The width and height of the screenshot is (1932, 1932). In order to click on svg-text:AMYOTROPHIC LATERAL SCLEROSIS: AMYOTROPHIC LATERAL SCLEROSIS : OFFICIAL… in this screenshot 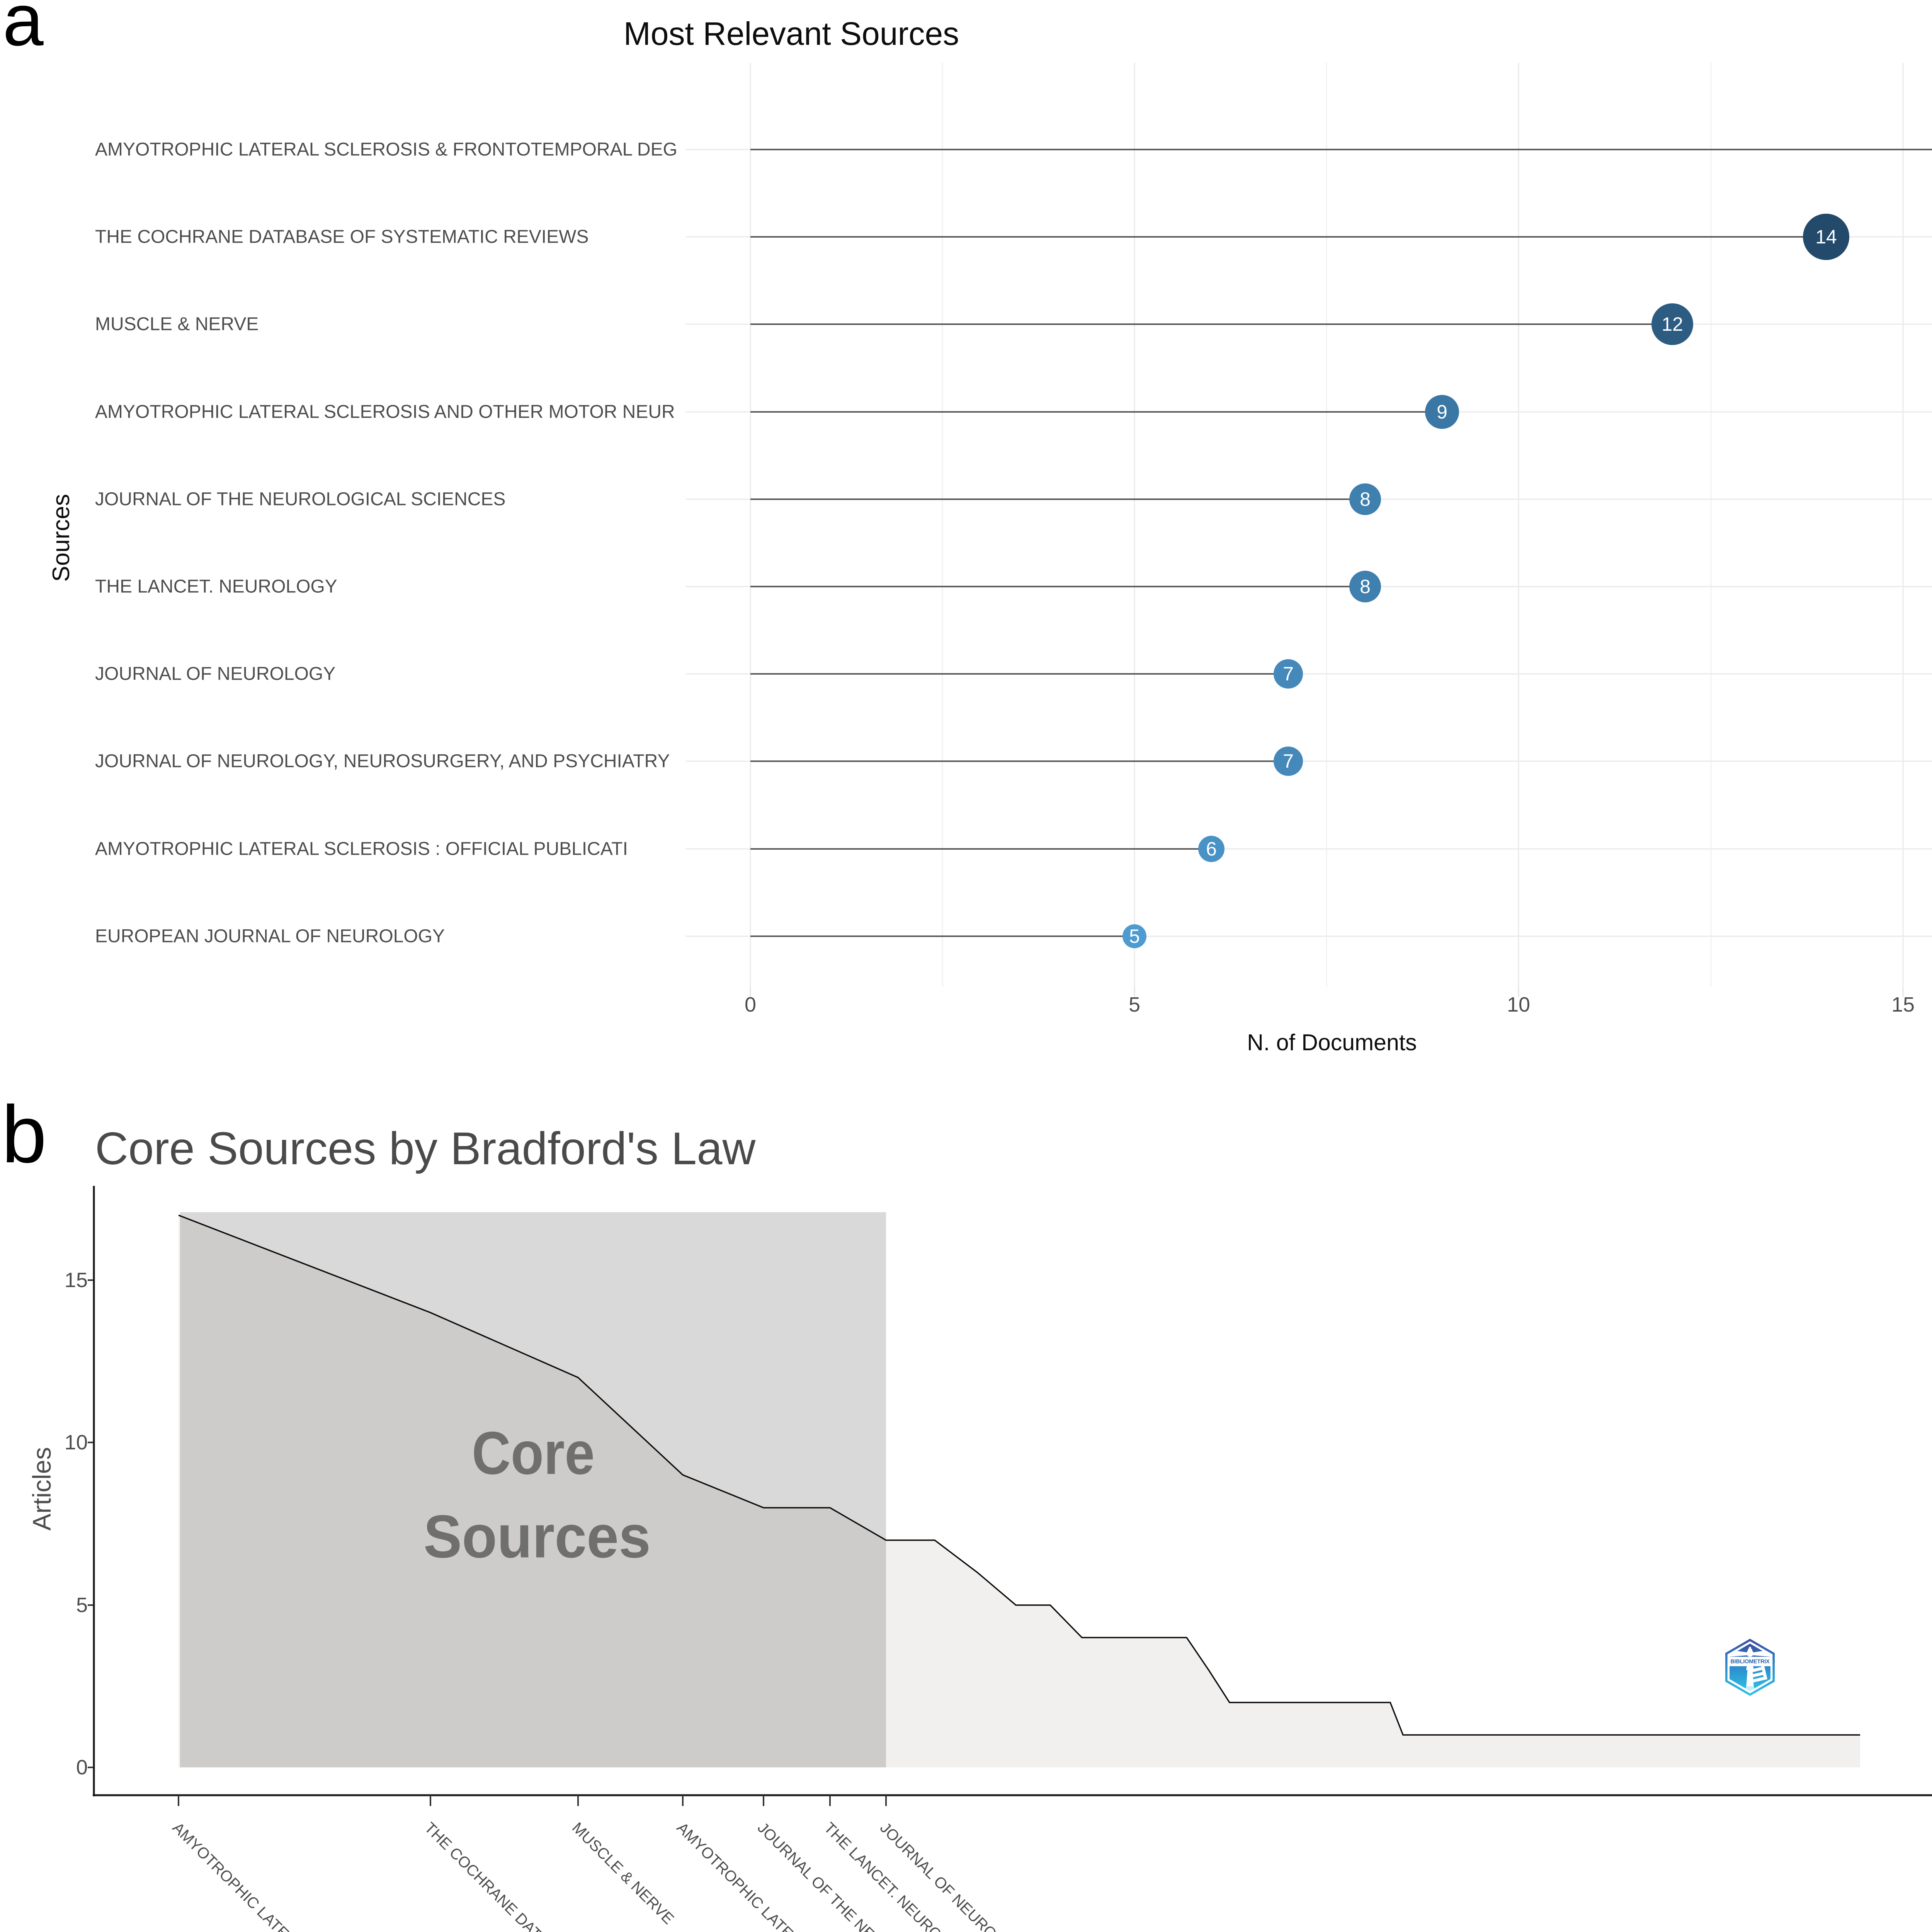, I will do `click(362, 849)`.